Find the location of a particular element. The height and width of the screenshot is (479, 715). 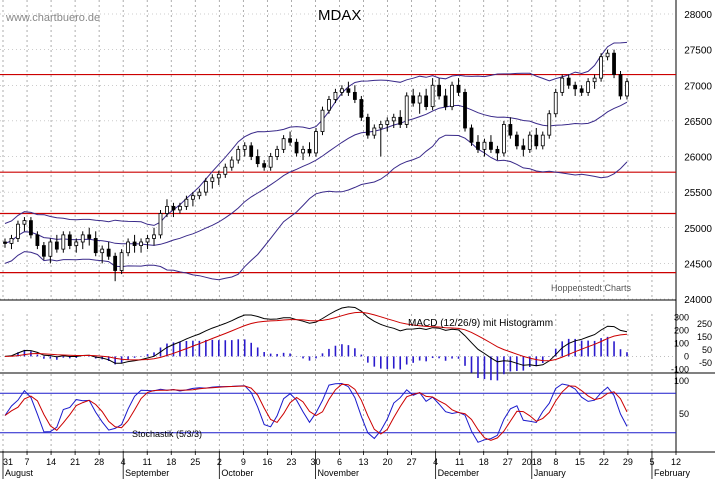

macd-y-tick-label: 300 is located at coordinates (681, 317).